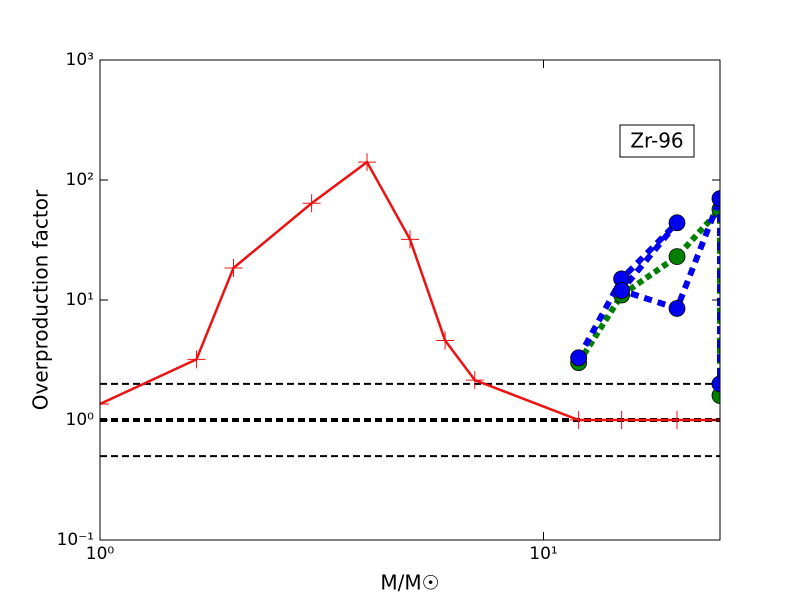  Describe the element at coordinates (543, 554) in the screenshot. I see `x-tick-label: 10¹` at that location.